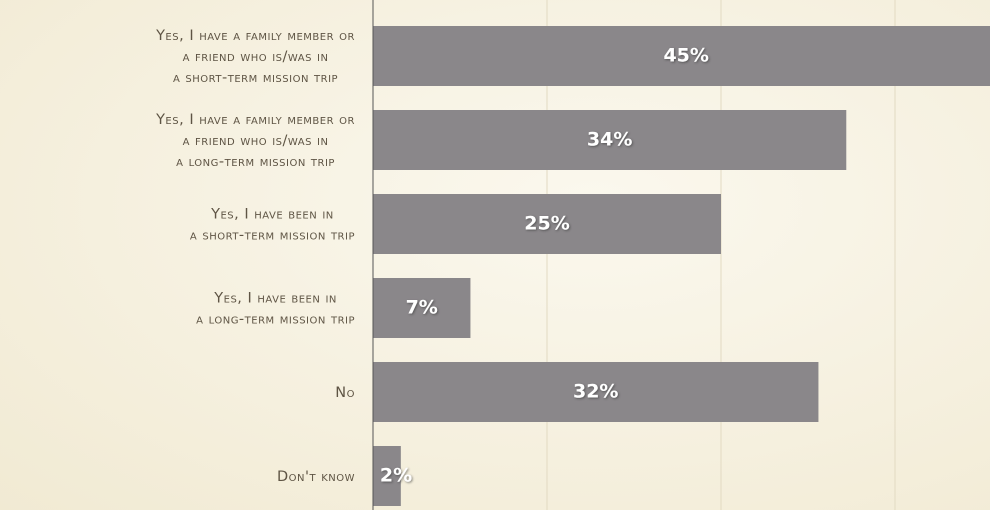 Image resolution: width=990 pixels, height=510 pixels. I want to click on value-label: 34%, so click(609, 140).